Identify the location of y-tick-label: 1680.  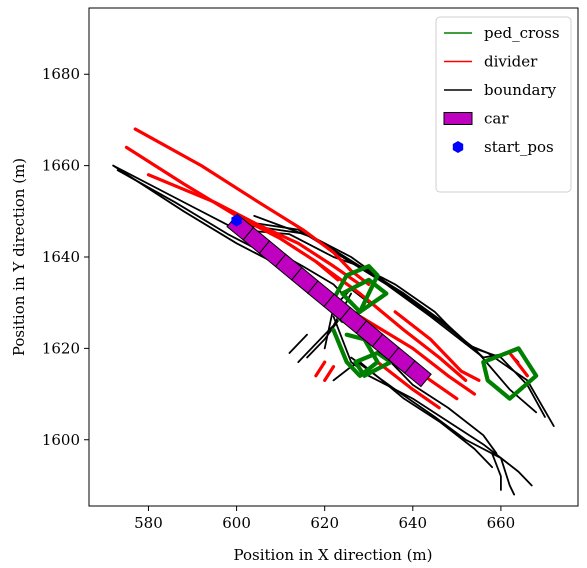
(61, 74).